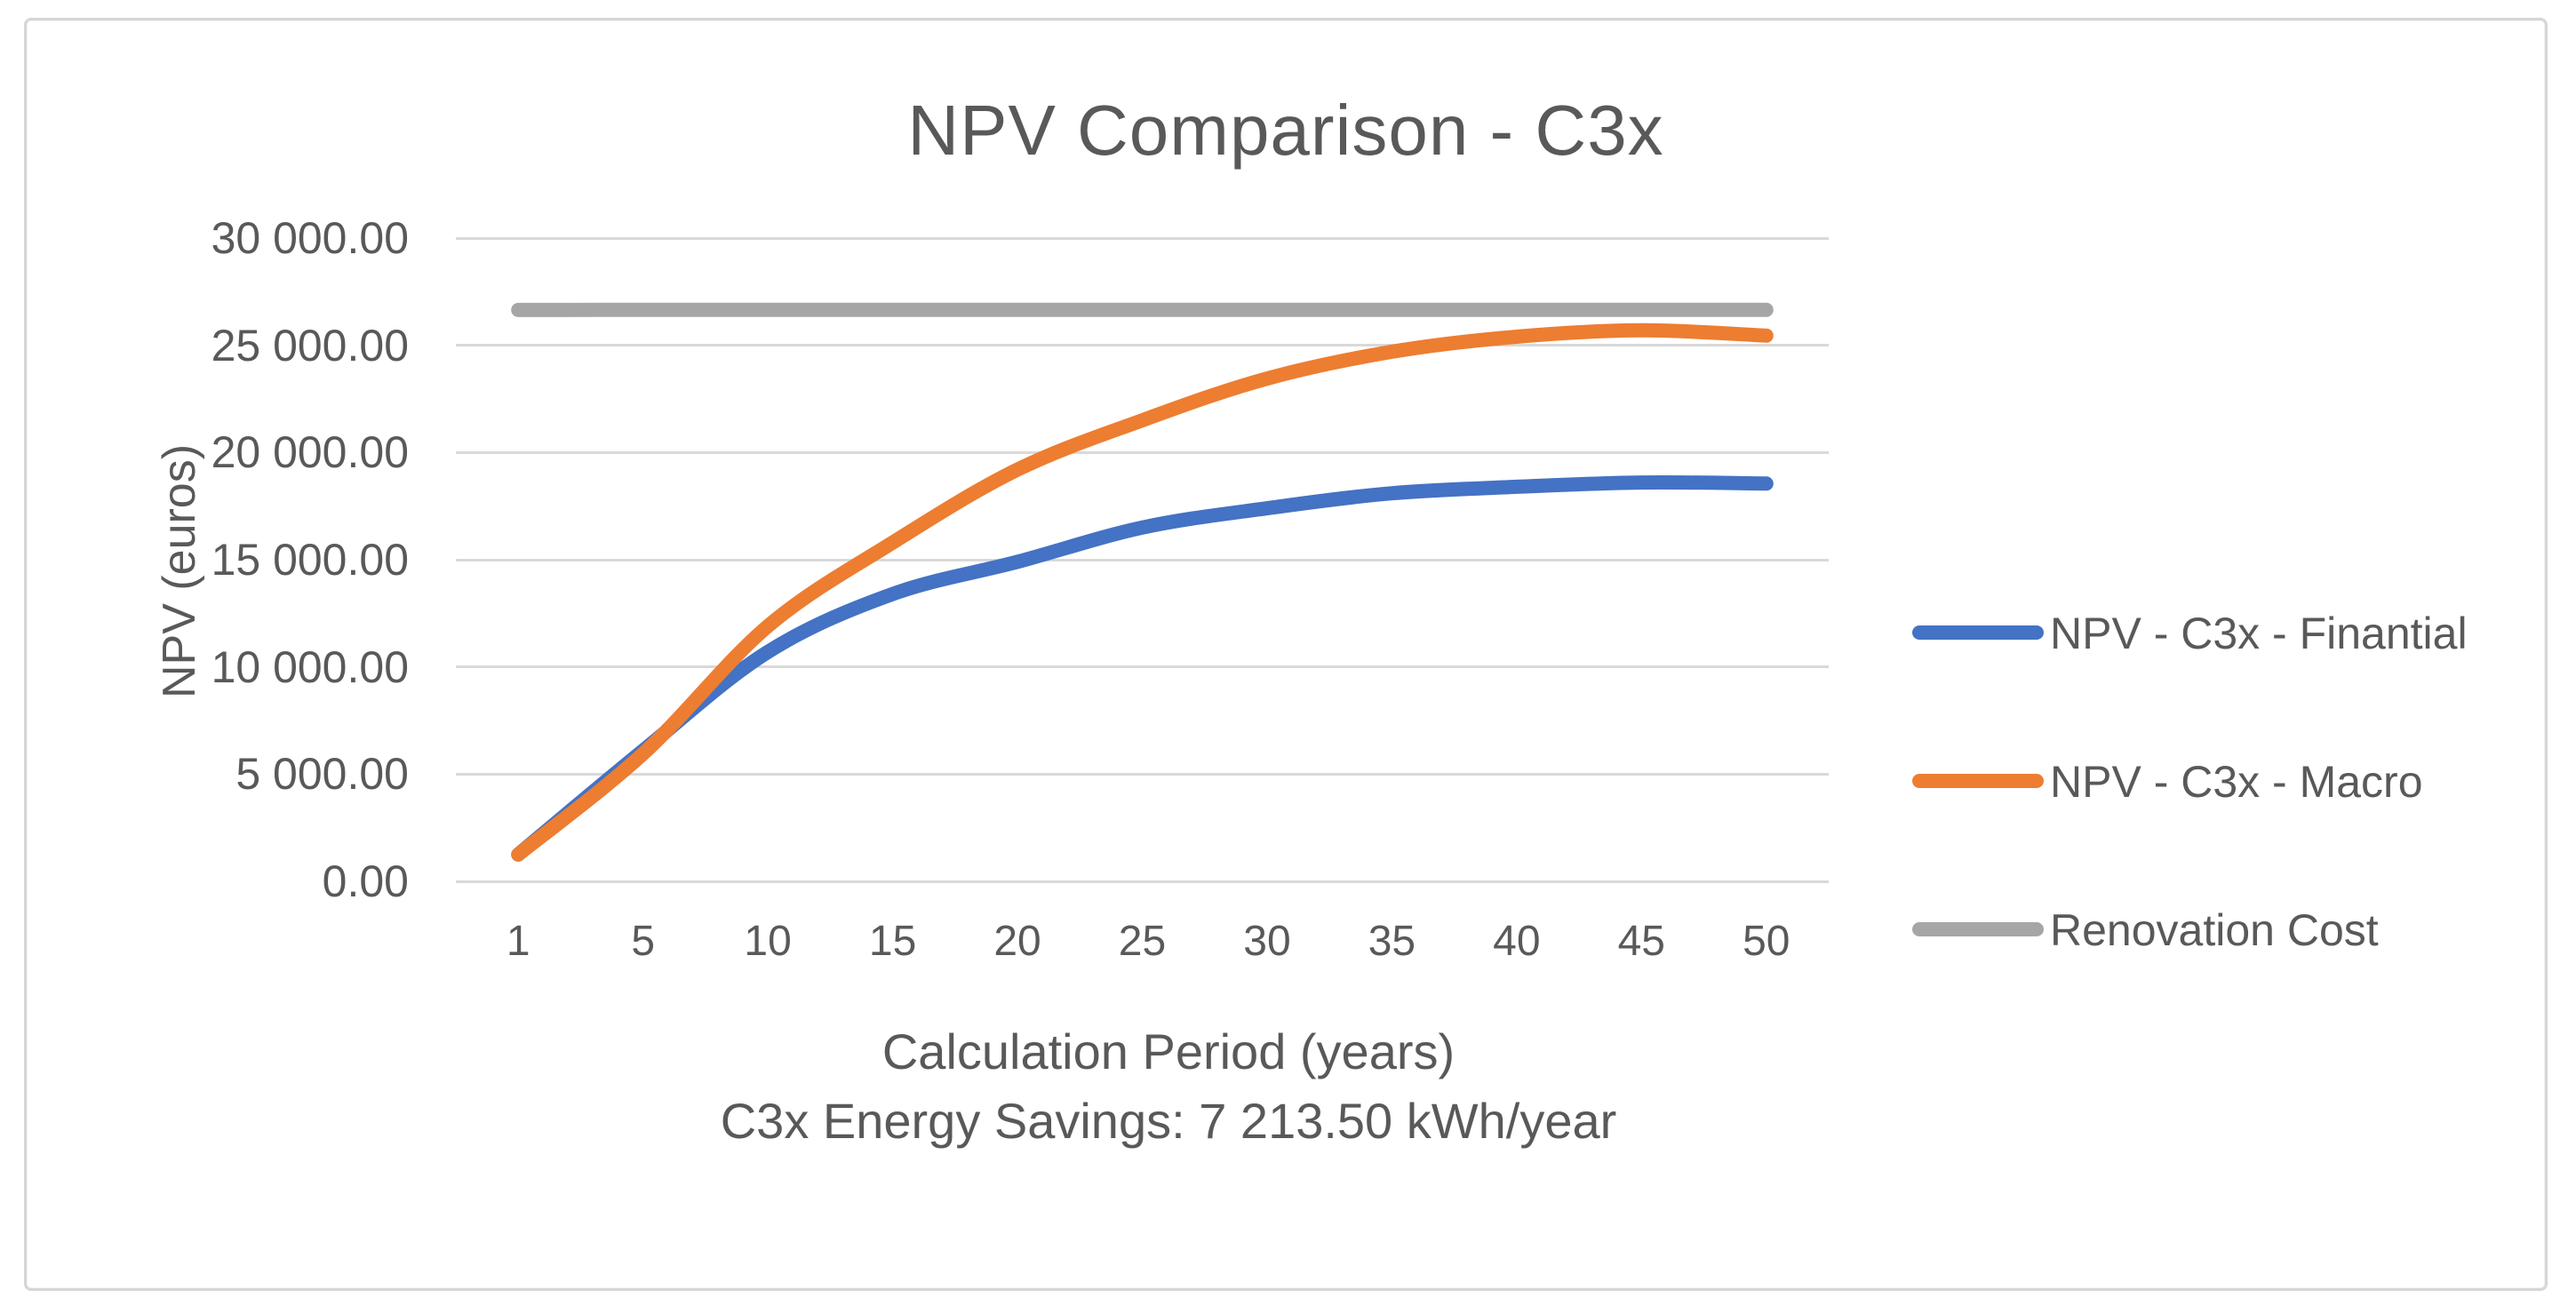 This screenshot has width=2576, height=1314. Describe the element at coordinates (310, 560) in the screenshot. I see `y-axis-tick-label: 15 000.00` at that location.